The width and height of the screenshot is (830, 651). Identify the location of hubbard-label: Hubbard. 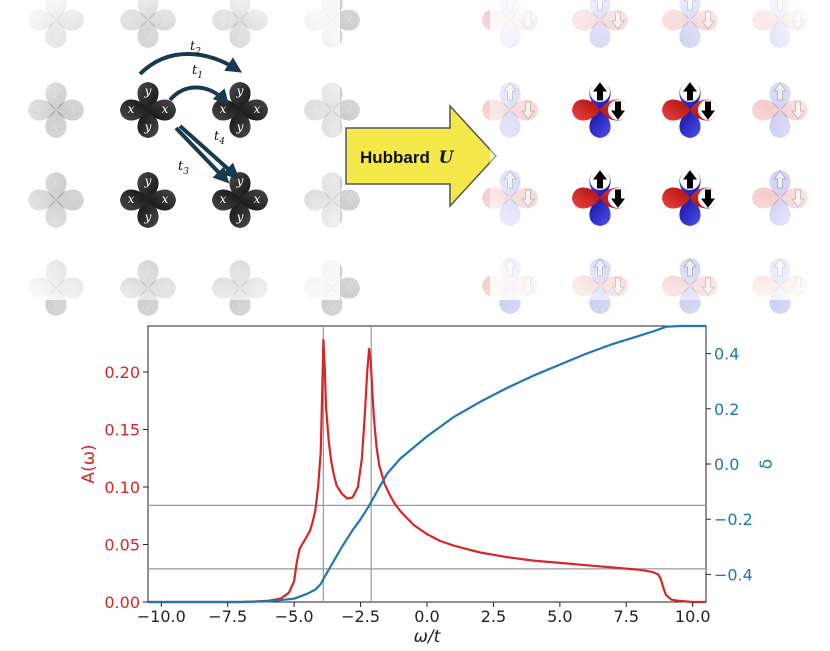
(395, 157).